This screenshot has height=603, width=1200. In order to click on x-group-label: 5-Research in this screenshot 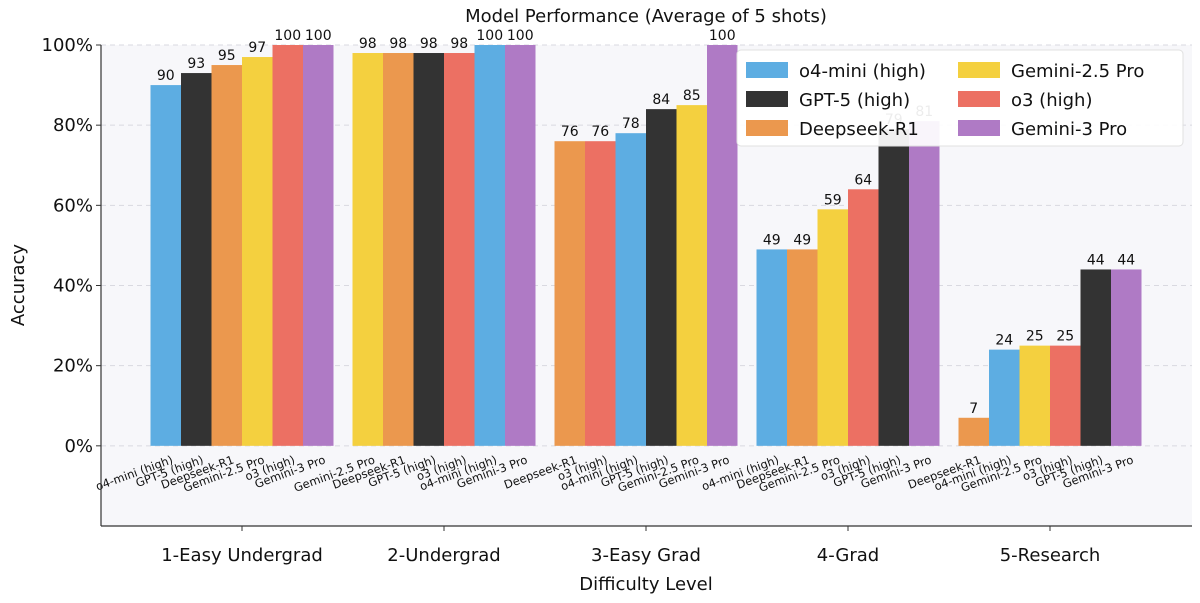, I will do `click(1050, 555)`.